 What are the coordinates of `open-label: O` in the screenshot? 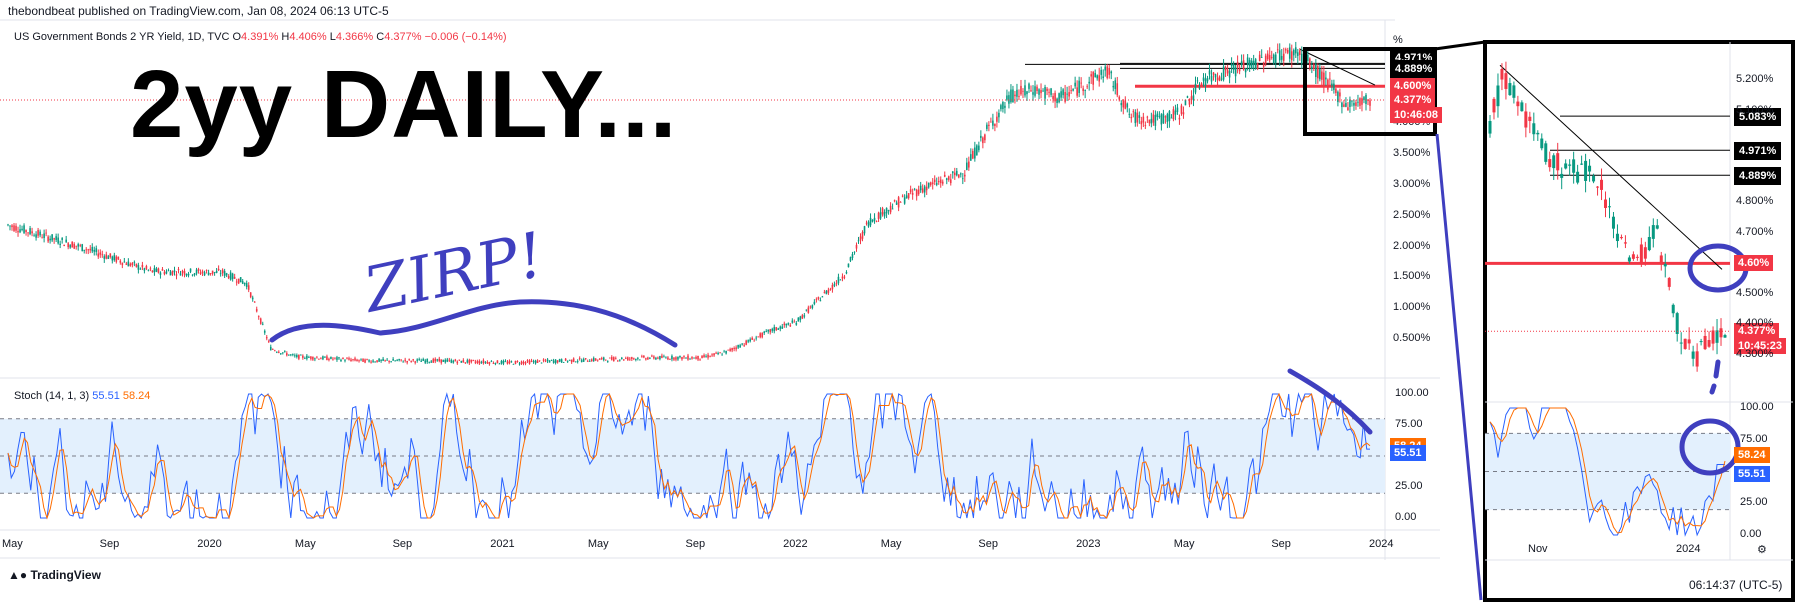 It's located at (237, 37).